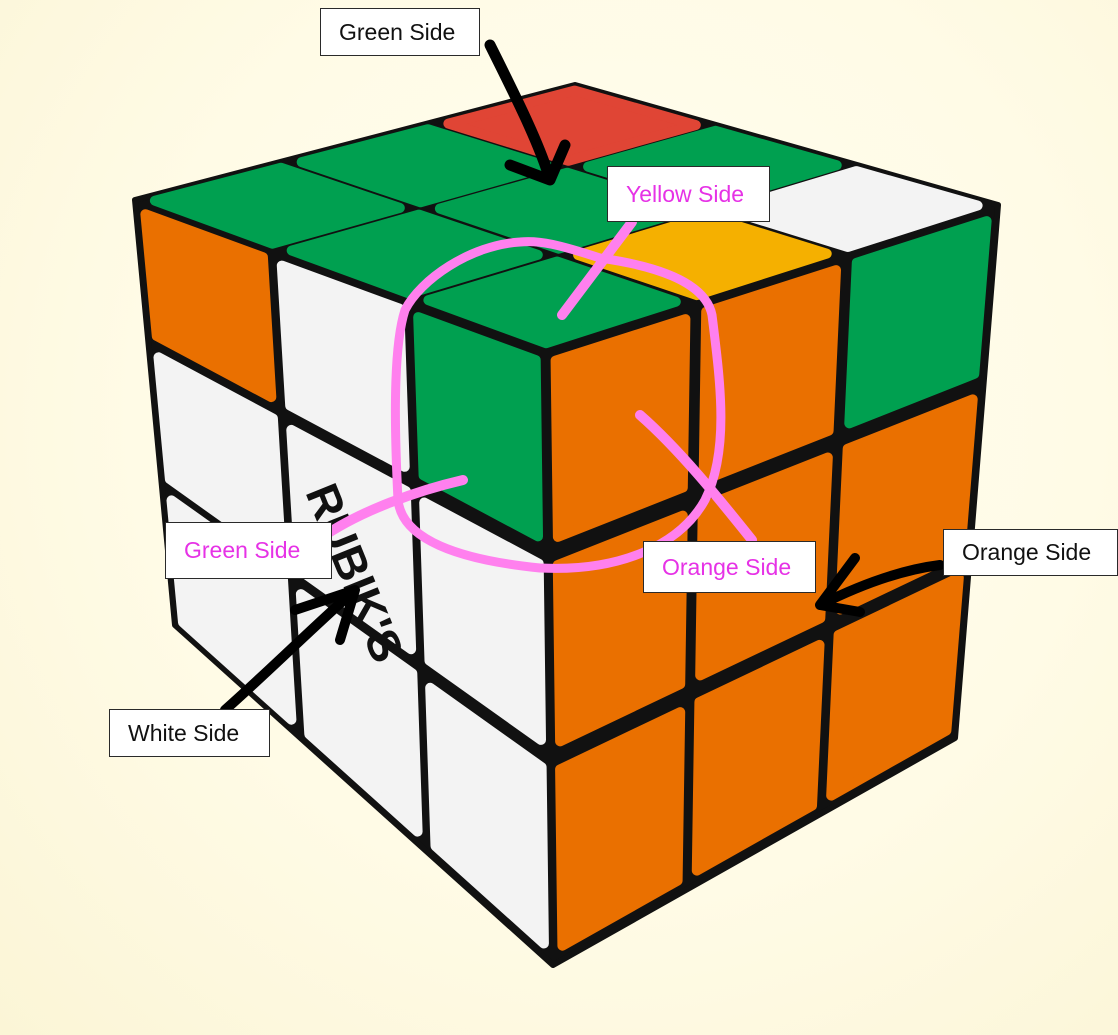  I want to click on sticker-left-2-2-white, so click(487, 815).